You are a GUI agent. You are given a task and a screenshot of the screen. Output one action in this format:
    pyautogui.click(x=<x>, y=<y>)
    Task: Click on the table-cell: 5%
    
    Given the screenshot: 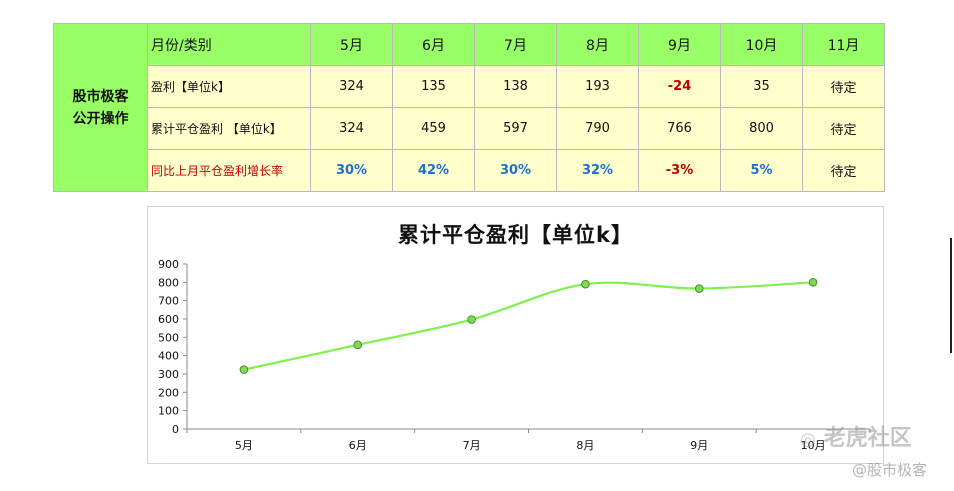 What is the action you would take?
    pyautogui.click(x=761, y=170)
    